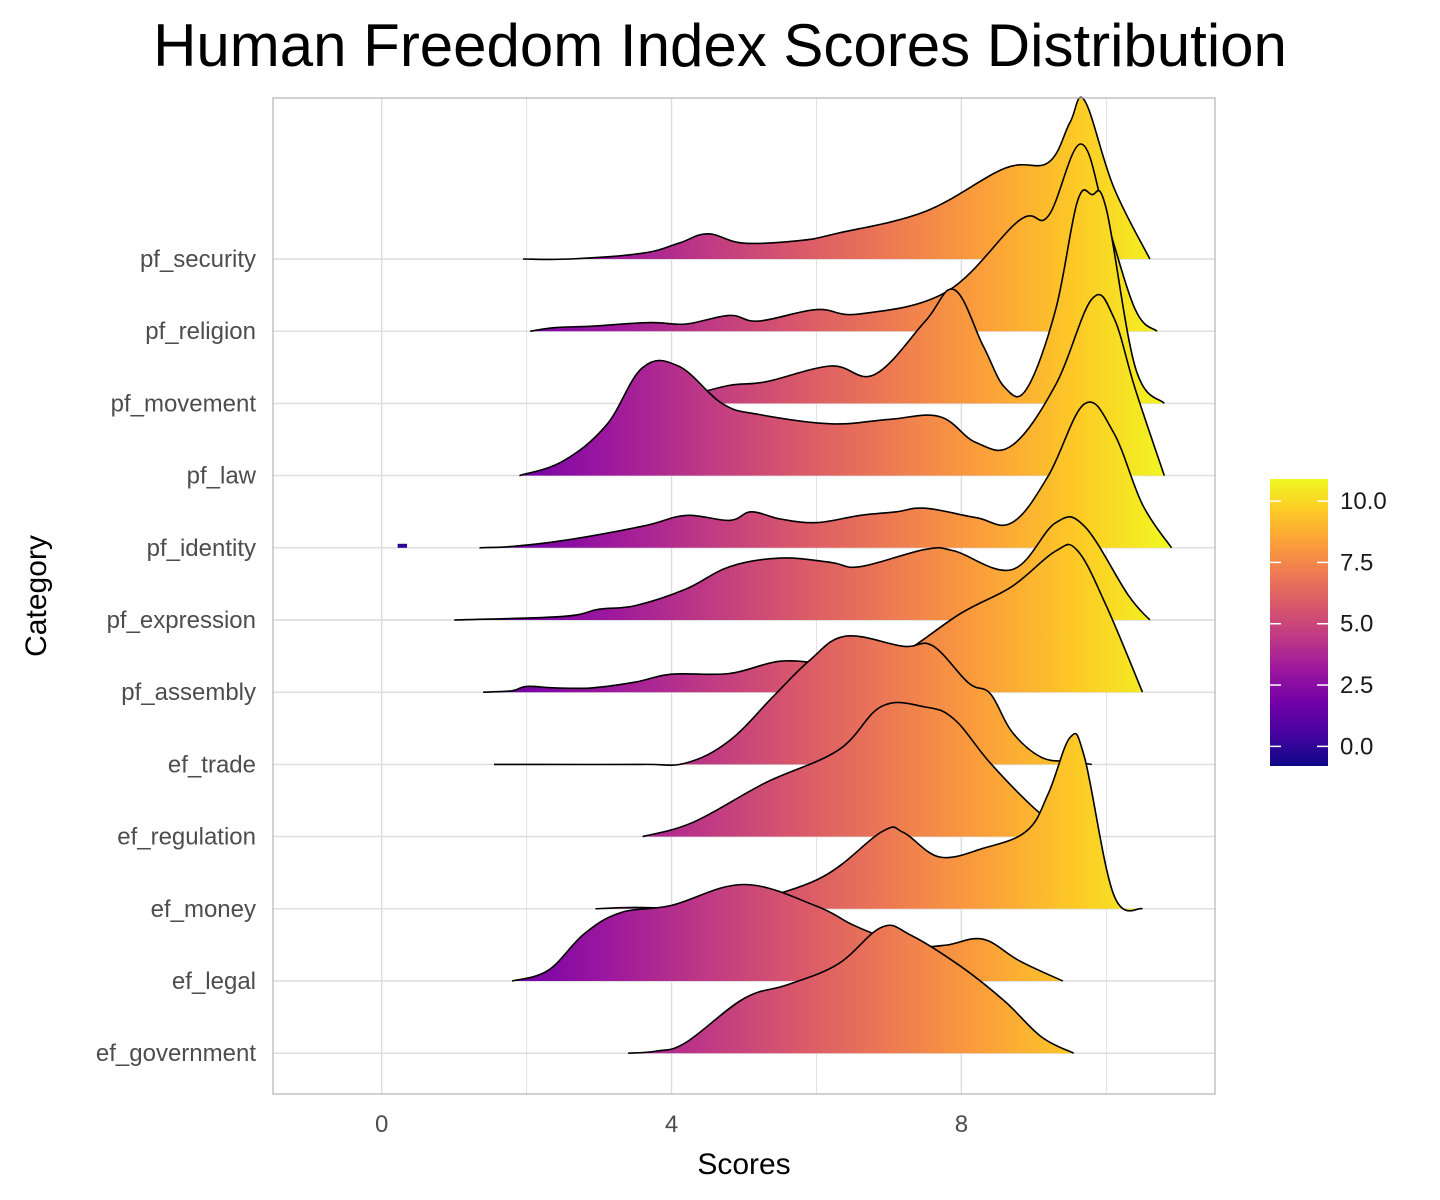 This screenshot has width=1440, height=1200. I want to click on color-legend: 0.0 2.5 5.0 7.5 10.0, so click(1328, 622).